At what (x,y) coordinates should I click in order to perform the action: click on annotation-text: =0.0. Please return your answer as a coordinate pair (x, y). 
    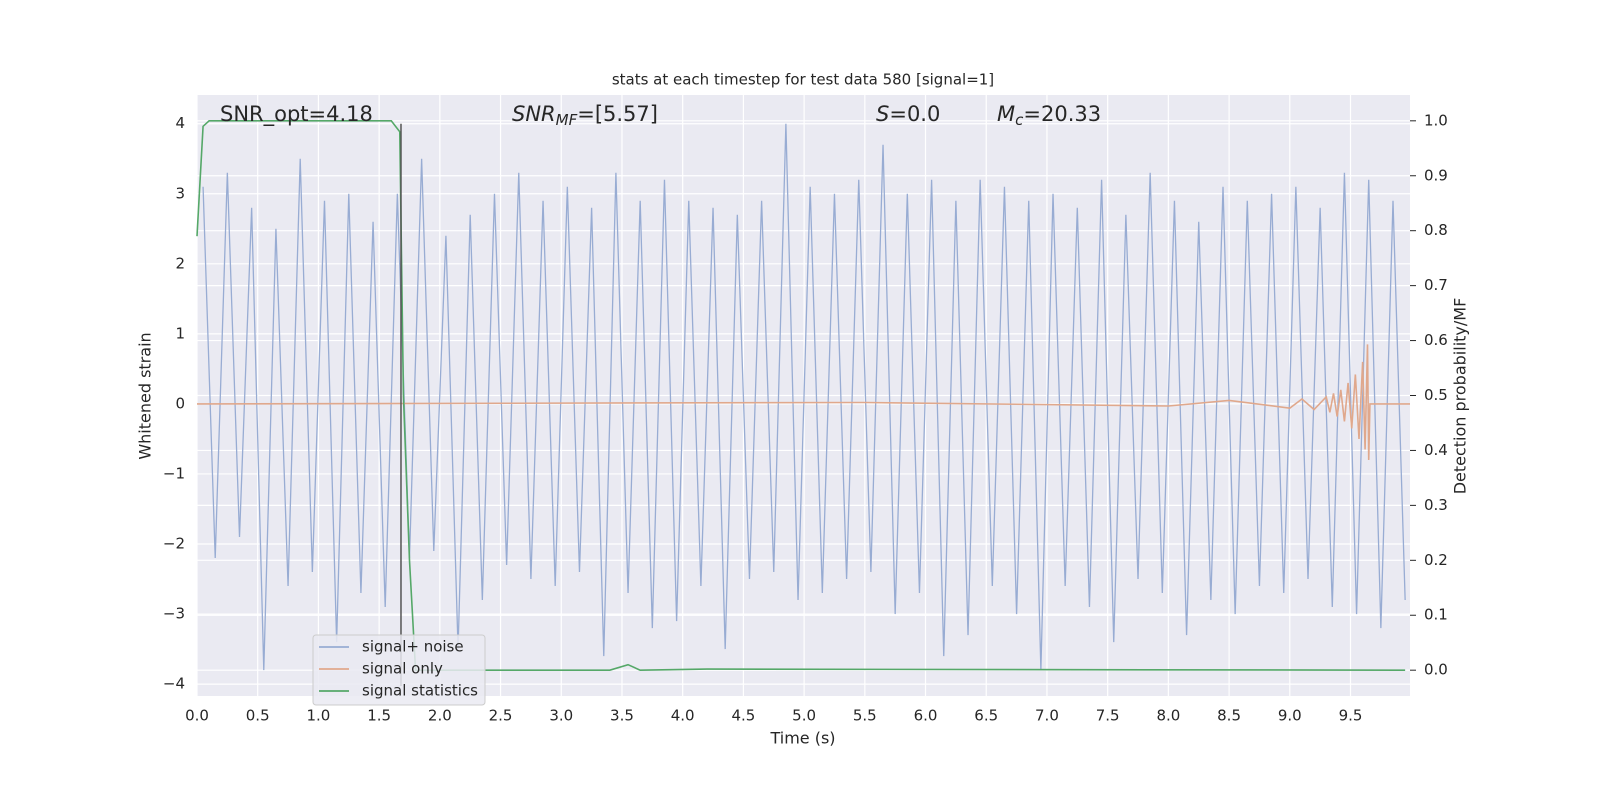
    Looking at the image, I should click on (914, 114).